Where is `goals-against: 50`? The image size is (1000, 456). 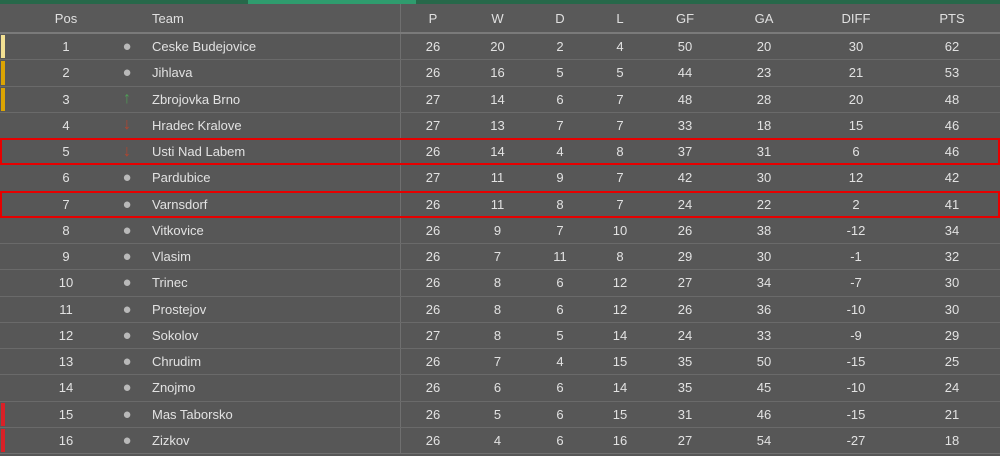 goals-against: 50 is located at coordinates (764, 362).